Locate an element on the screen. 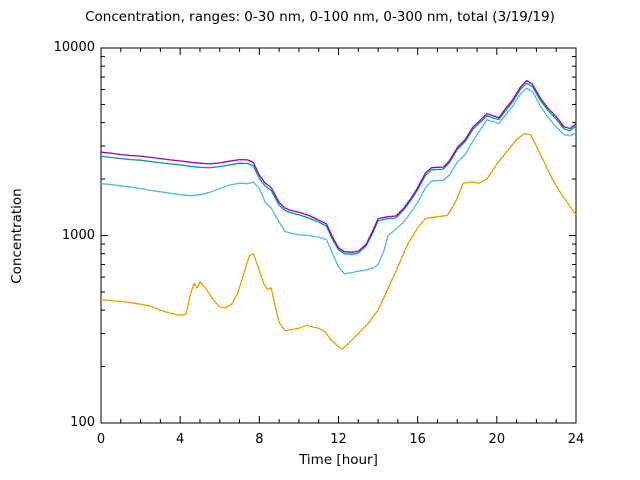  x-axis-label: Time [hour] is located at coordinates (338, 460).